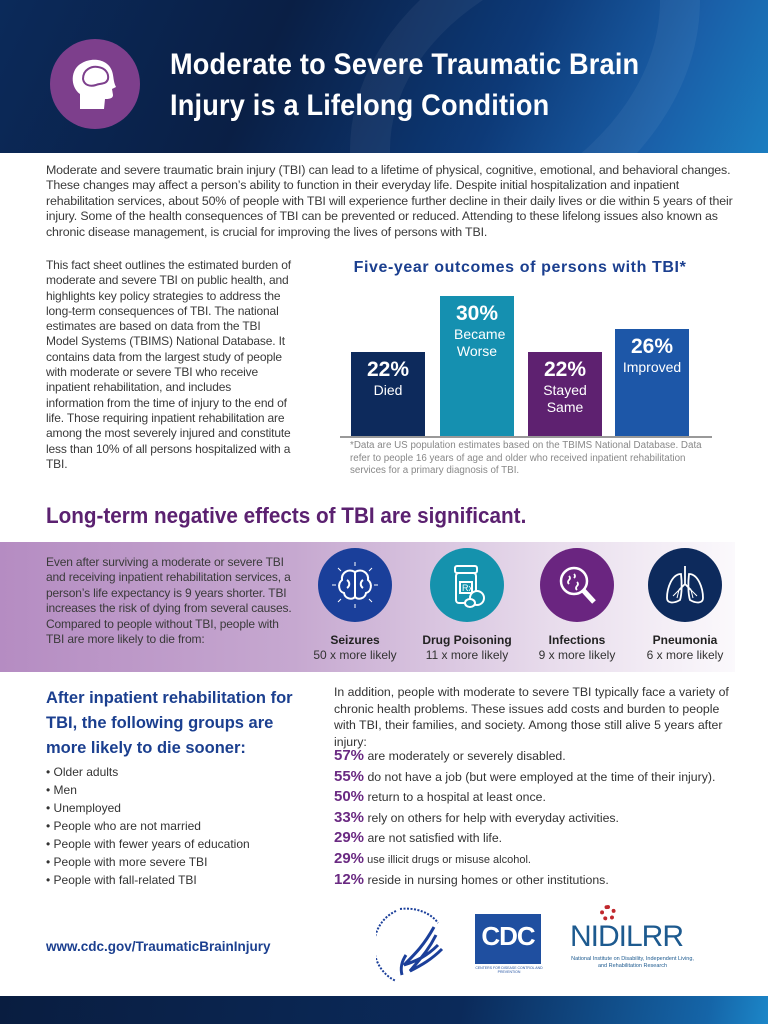 This screenshot has width=768, height=1024. What do you see at coordinates (508, 936) in the screenshot?
I see `cdc-logo-text: CDC` at bounding box center [508, 936].